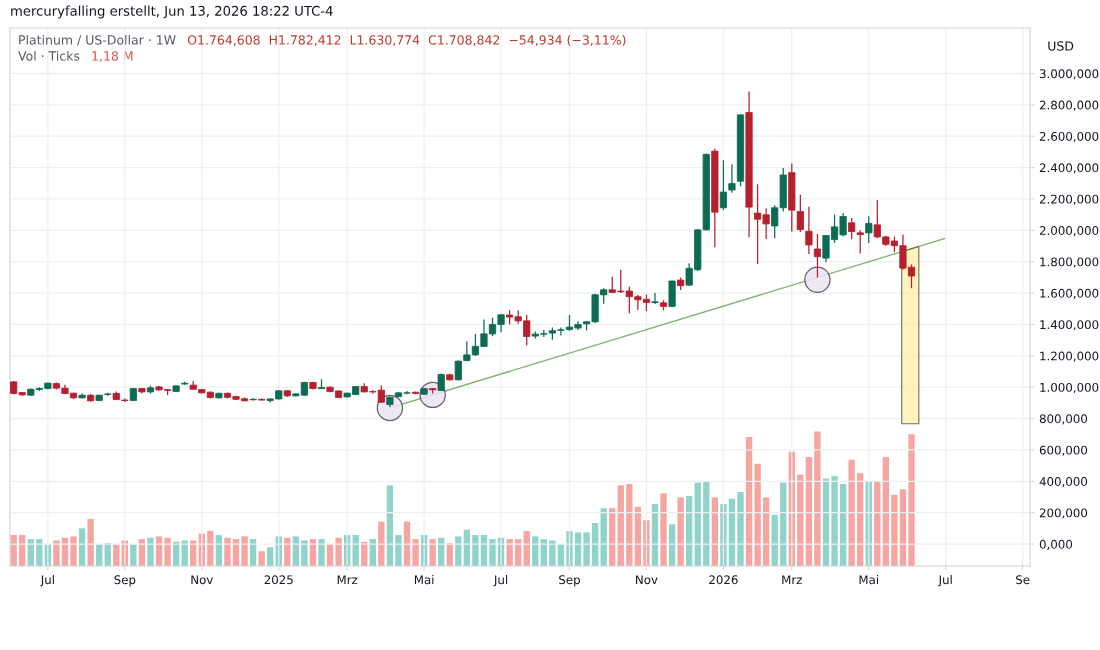 Image resolution: width=1100 pixels, height=650 pixels. What do you see at coordinates (1069, 388) in the screenshot?
I see `y-tick-label: 1.000,000` at bounding box center [1069, 388].